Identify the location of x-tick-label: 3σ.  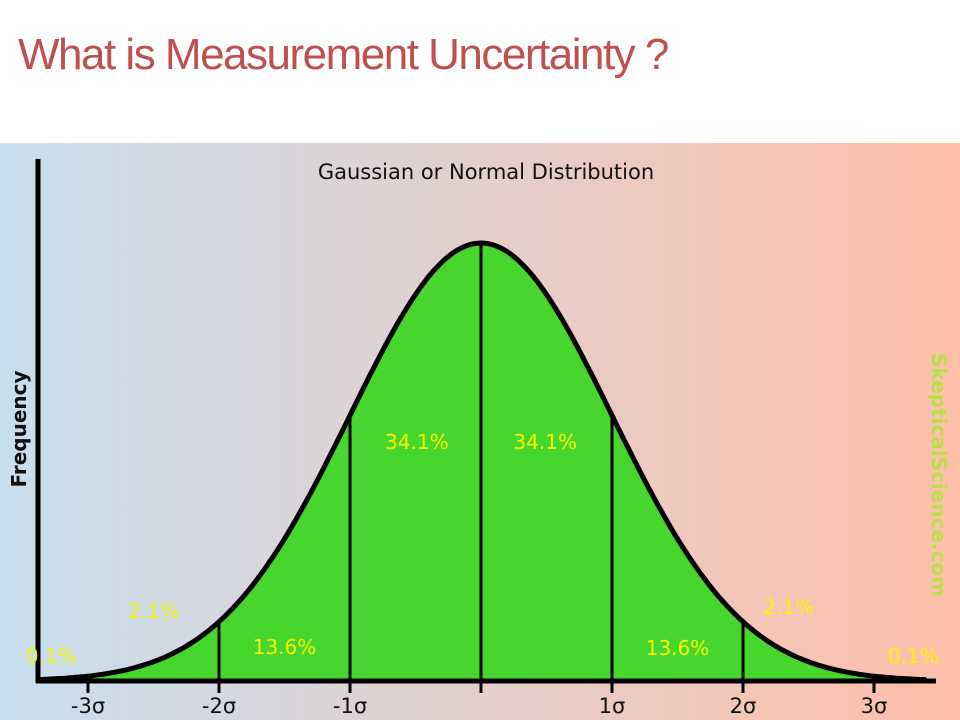
(874, 706).